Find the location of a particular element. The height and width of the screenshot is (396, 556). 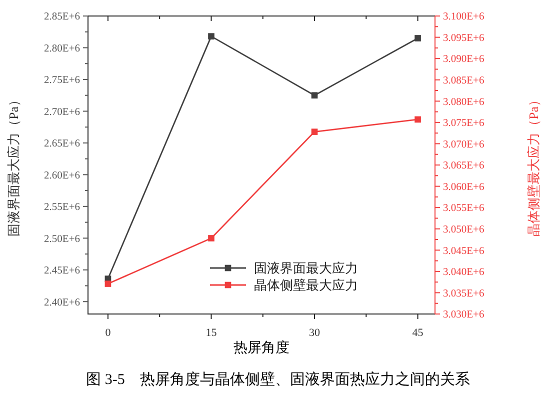

y-tick-label: 2.70E+6 is located at coordinates (62, 112).